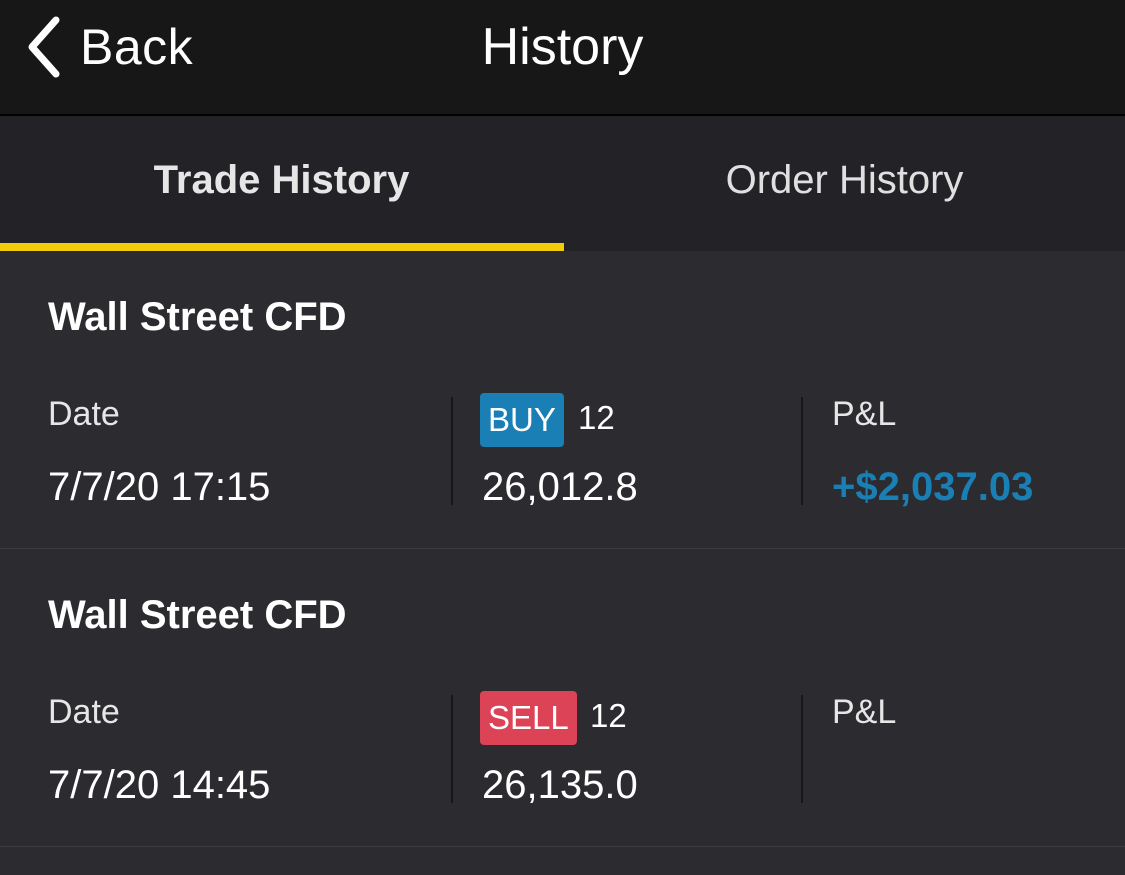  I want to click on trade-price: 26,135.0, so click(560, 785).